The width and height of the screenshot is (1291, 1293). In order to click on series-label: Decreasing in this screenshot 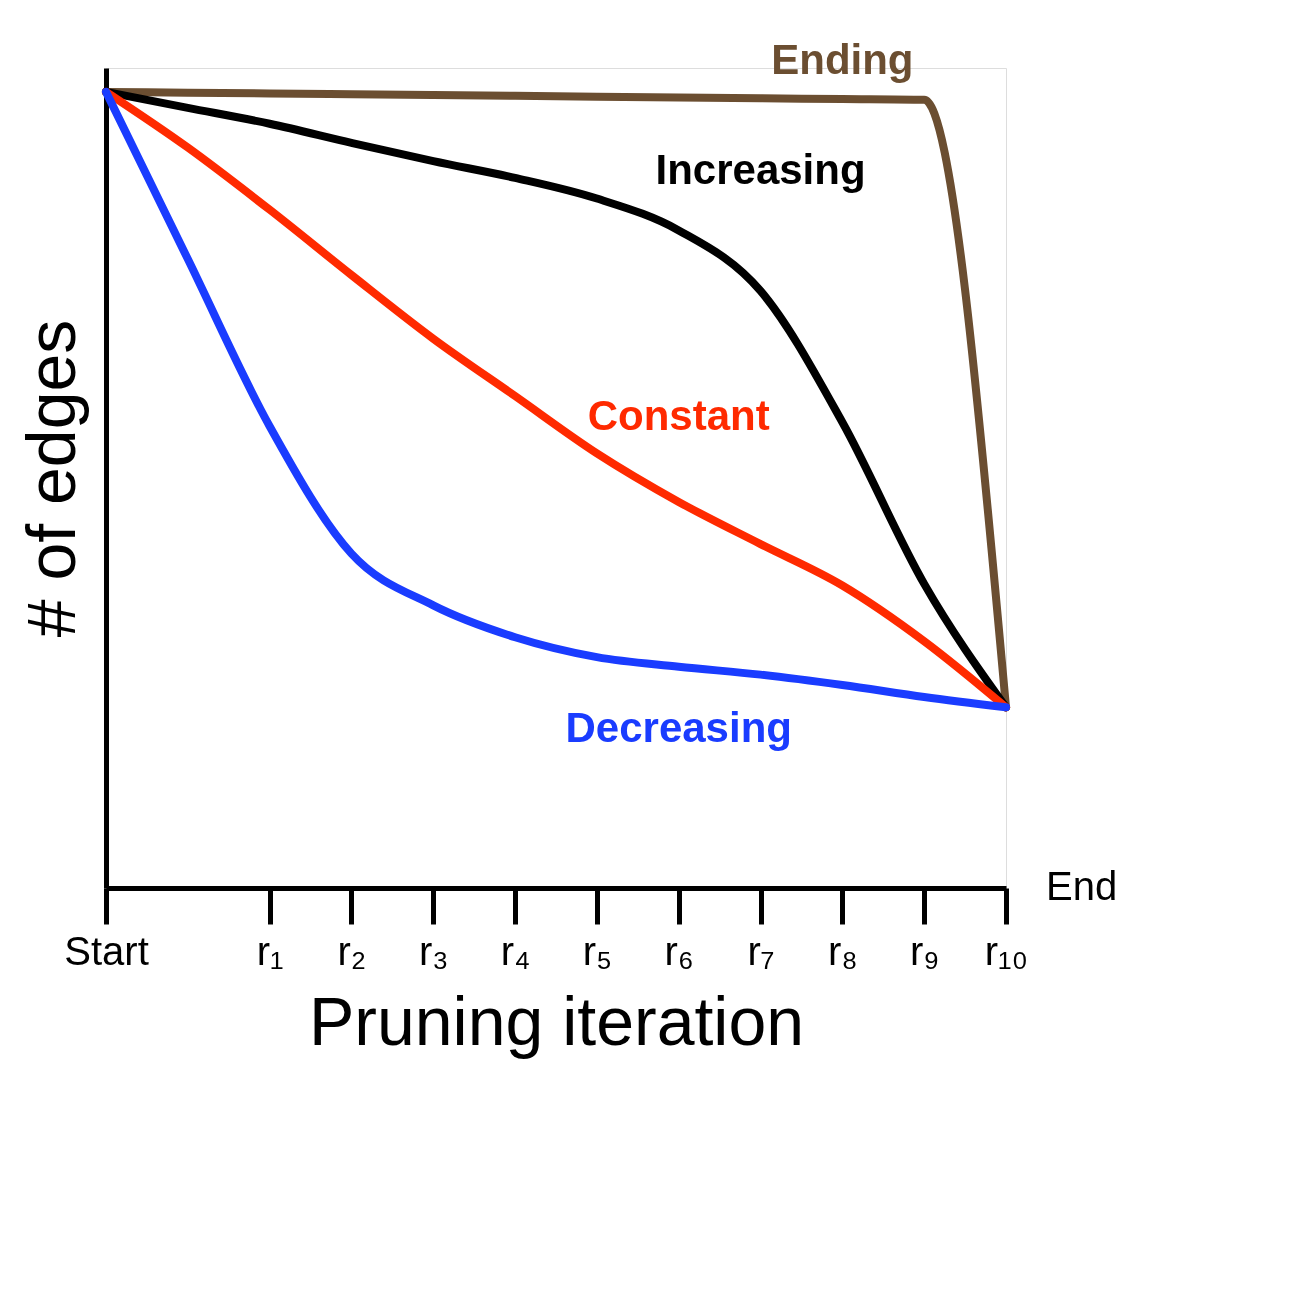, I will do `click(678, 727)`.